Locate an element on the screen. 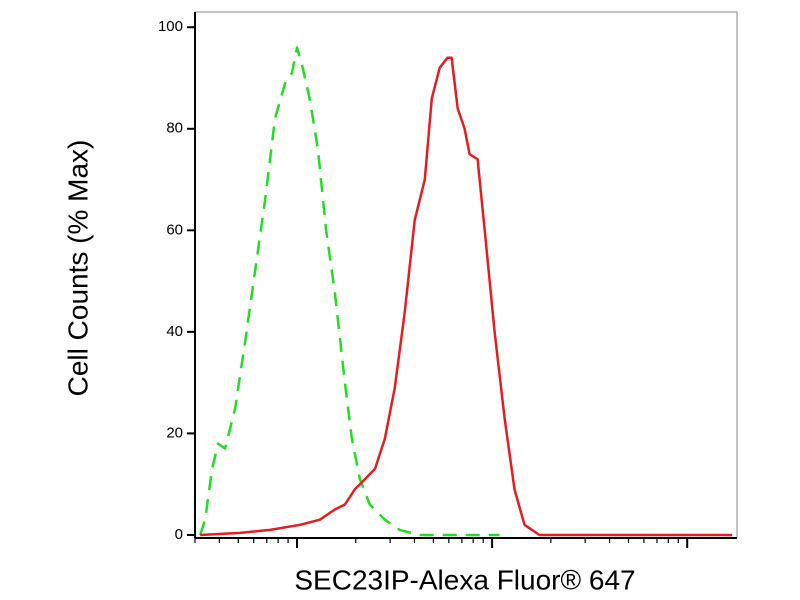  y-tick-label: 0 is located at coordinates (179, 534).